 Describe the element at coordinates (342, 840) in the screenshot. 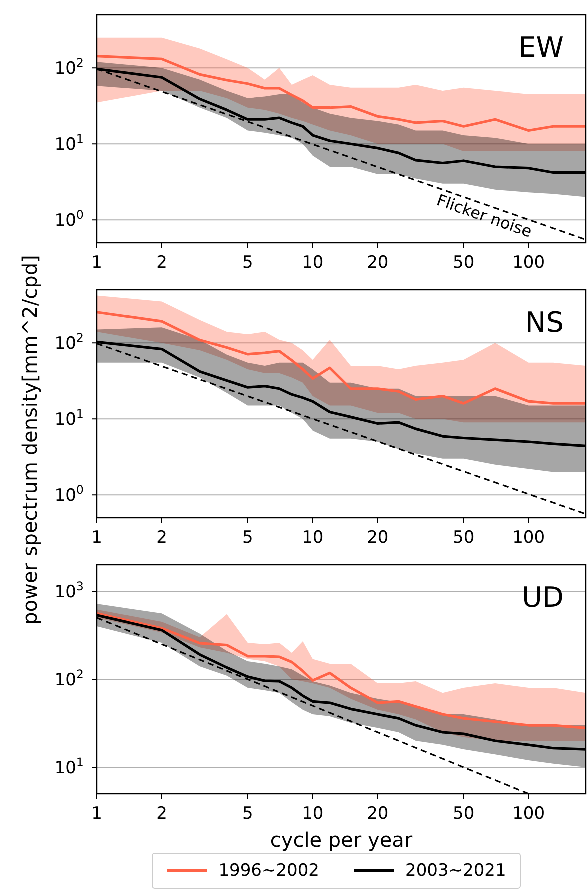

I see `x-axis-title: cycle per year` at that location.